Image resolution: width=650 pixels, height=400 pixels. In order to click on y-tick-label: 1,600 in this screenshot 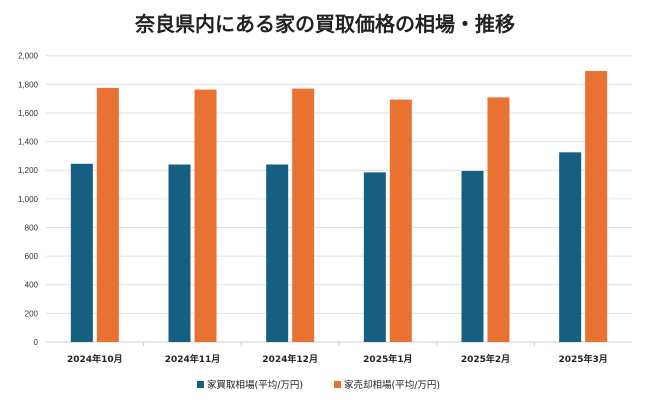, I will do `click(28, 113)`.